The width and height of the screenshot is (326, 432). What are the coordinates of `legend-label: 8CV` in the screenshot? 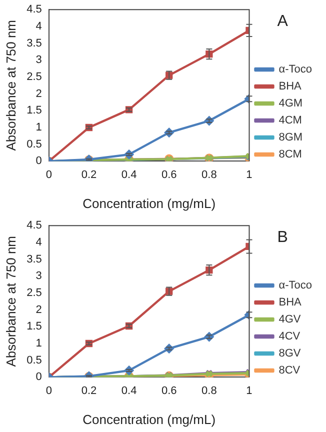 It's located at (289, 370).